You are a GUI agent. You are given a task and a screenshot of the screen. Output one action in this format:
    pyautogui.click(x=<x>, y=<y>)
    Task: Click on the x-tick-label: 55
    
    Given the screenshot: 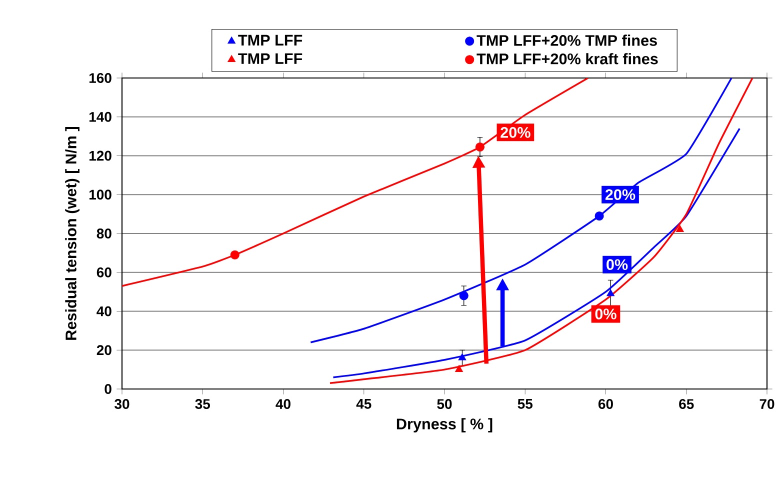 What is the action you would take?
    pyautogui.click(x=525, y=404)
    